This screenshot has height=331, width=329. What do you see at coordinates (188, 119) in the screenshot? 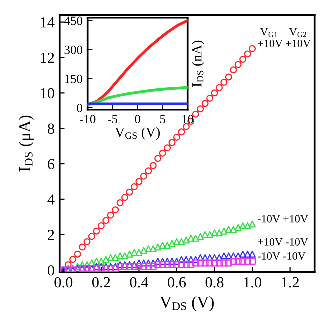
I see `x-tick-label: 10` at bounding box center [188, 119].